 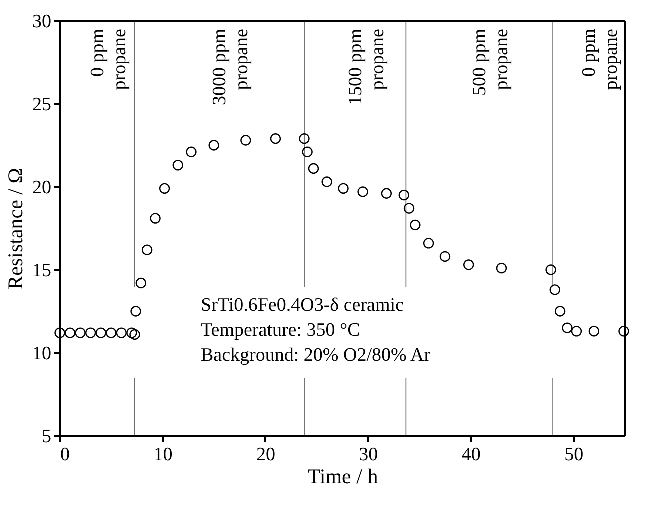 I want to click on y-tick-label: 5, so click(x=47, y=437).